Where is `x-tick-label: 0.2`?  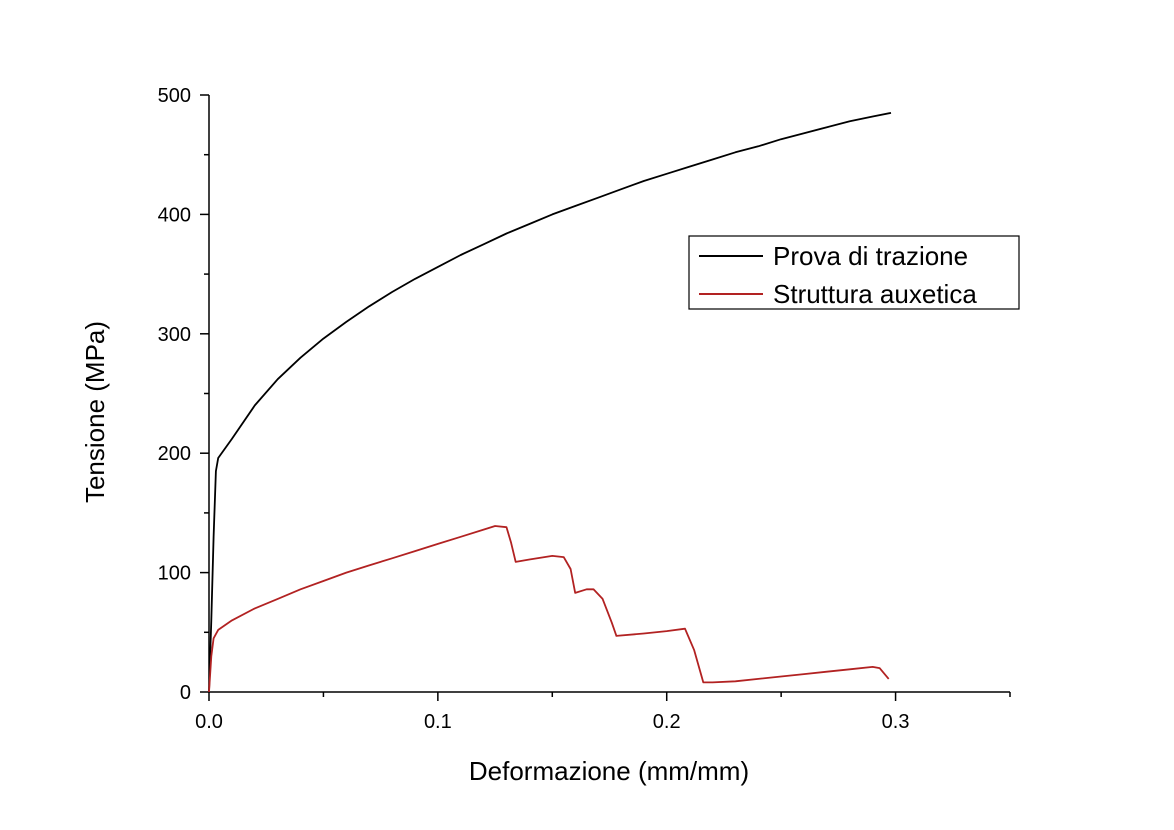
x-tick-label: 0.2 is located at coordinates (667, 722).